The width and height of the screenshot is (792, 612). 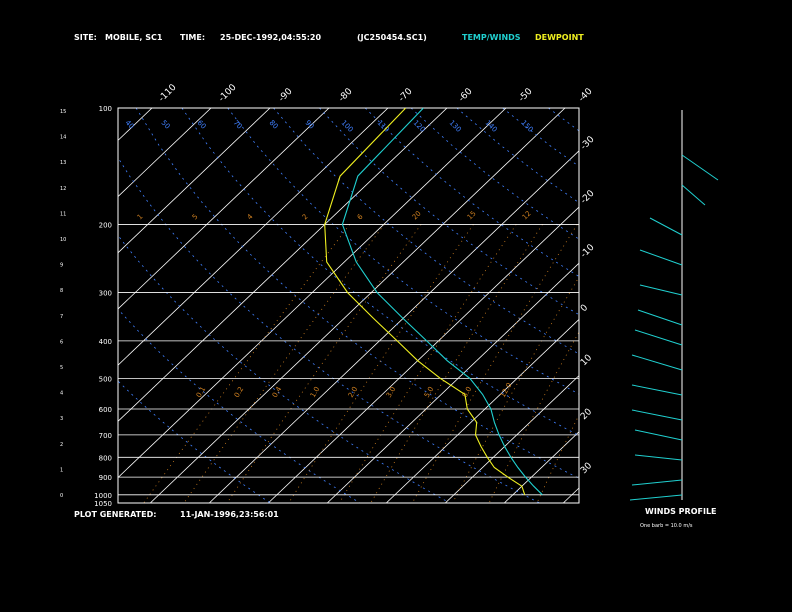 I want to click on adiabat-label: 100, so click(x=347, y=126).